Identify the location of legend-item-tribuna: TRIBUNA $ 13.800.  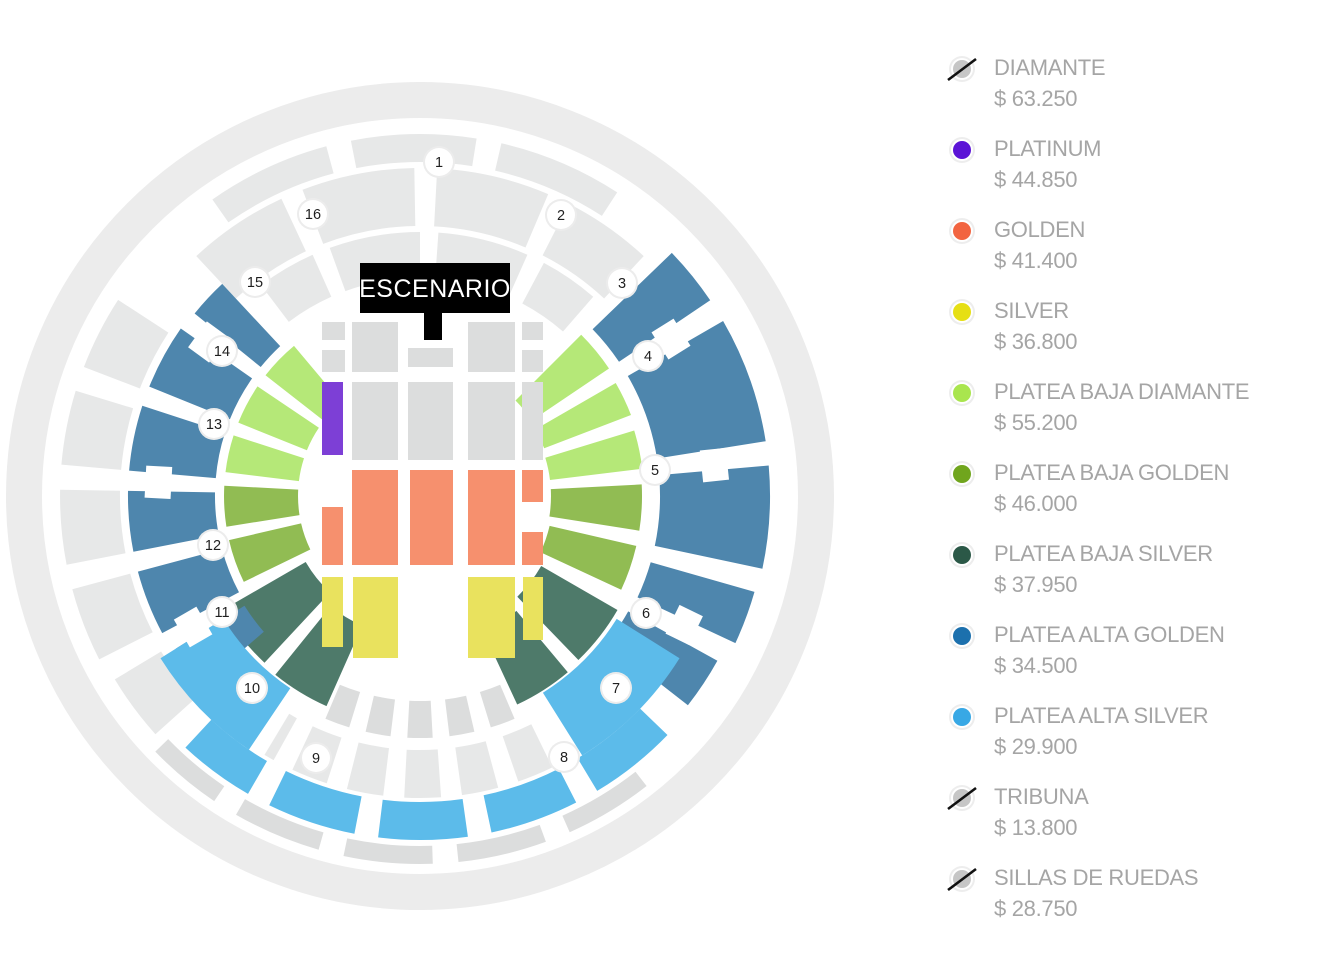
(1126, 812).